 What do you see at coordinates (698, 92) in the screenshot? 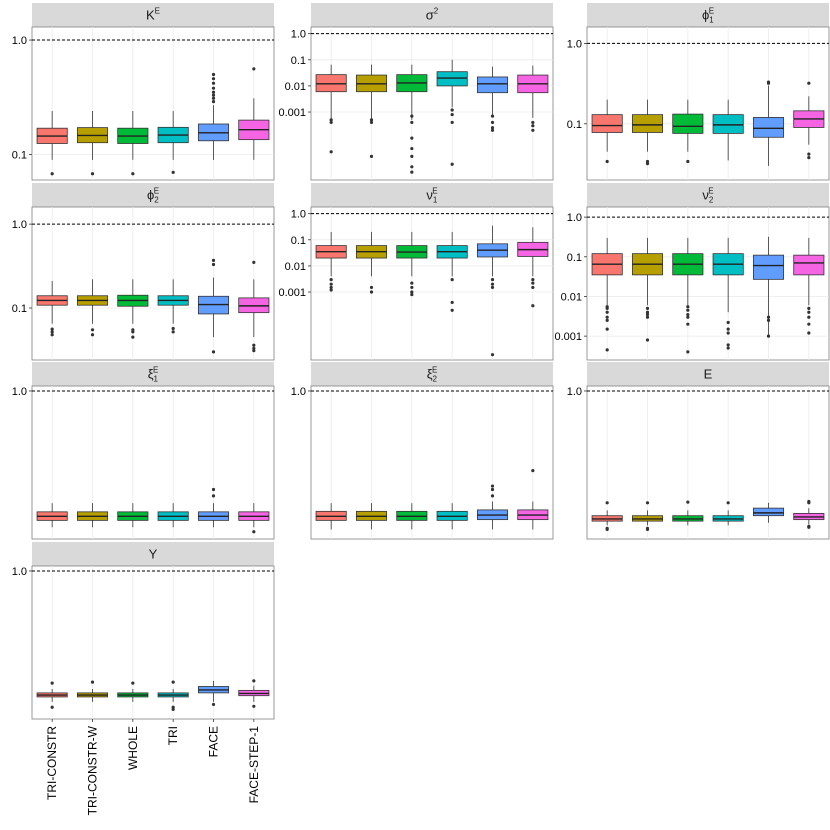
I see `panel-3: ϕ1E 1.0 0.1` at bounding box center [698, 92].